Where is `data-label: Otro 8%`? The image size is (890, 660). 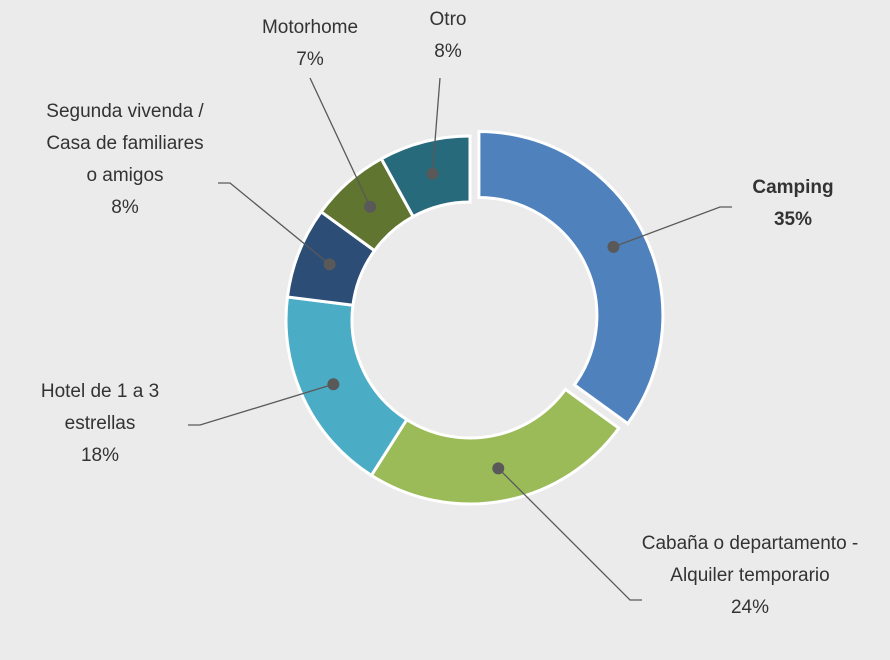 data-label: Otro 8% is located at coordinates (448, 36).